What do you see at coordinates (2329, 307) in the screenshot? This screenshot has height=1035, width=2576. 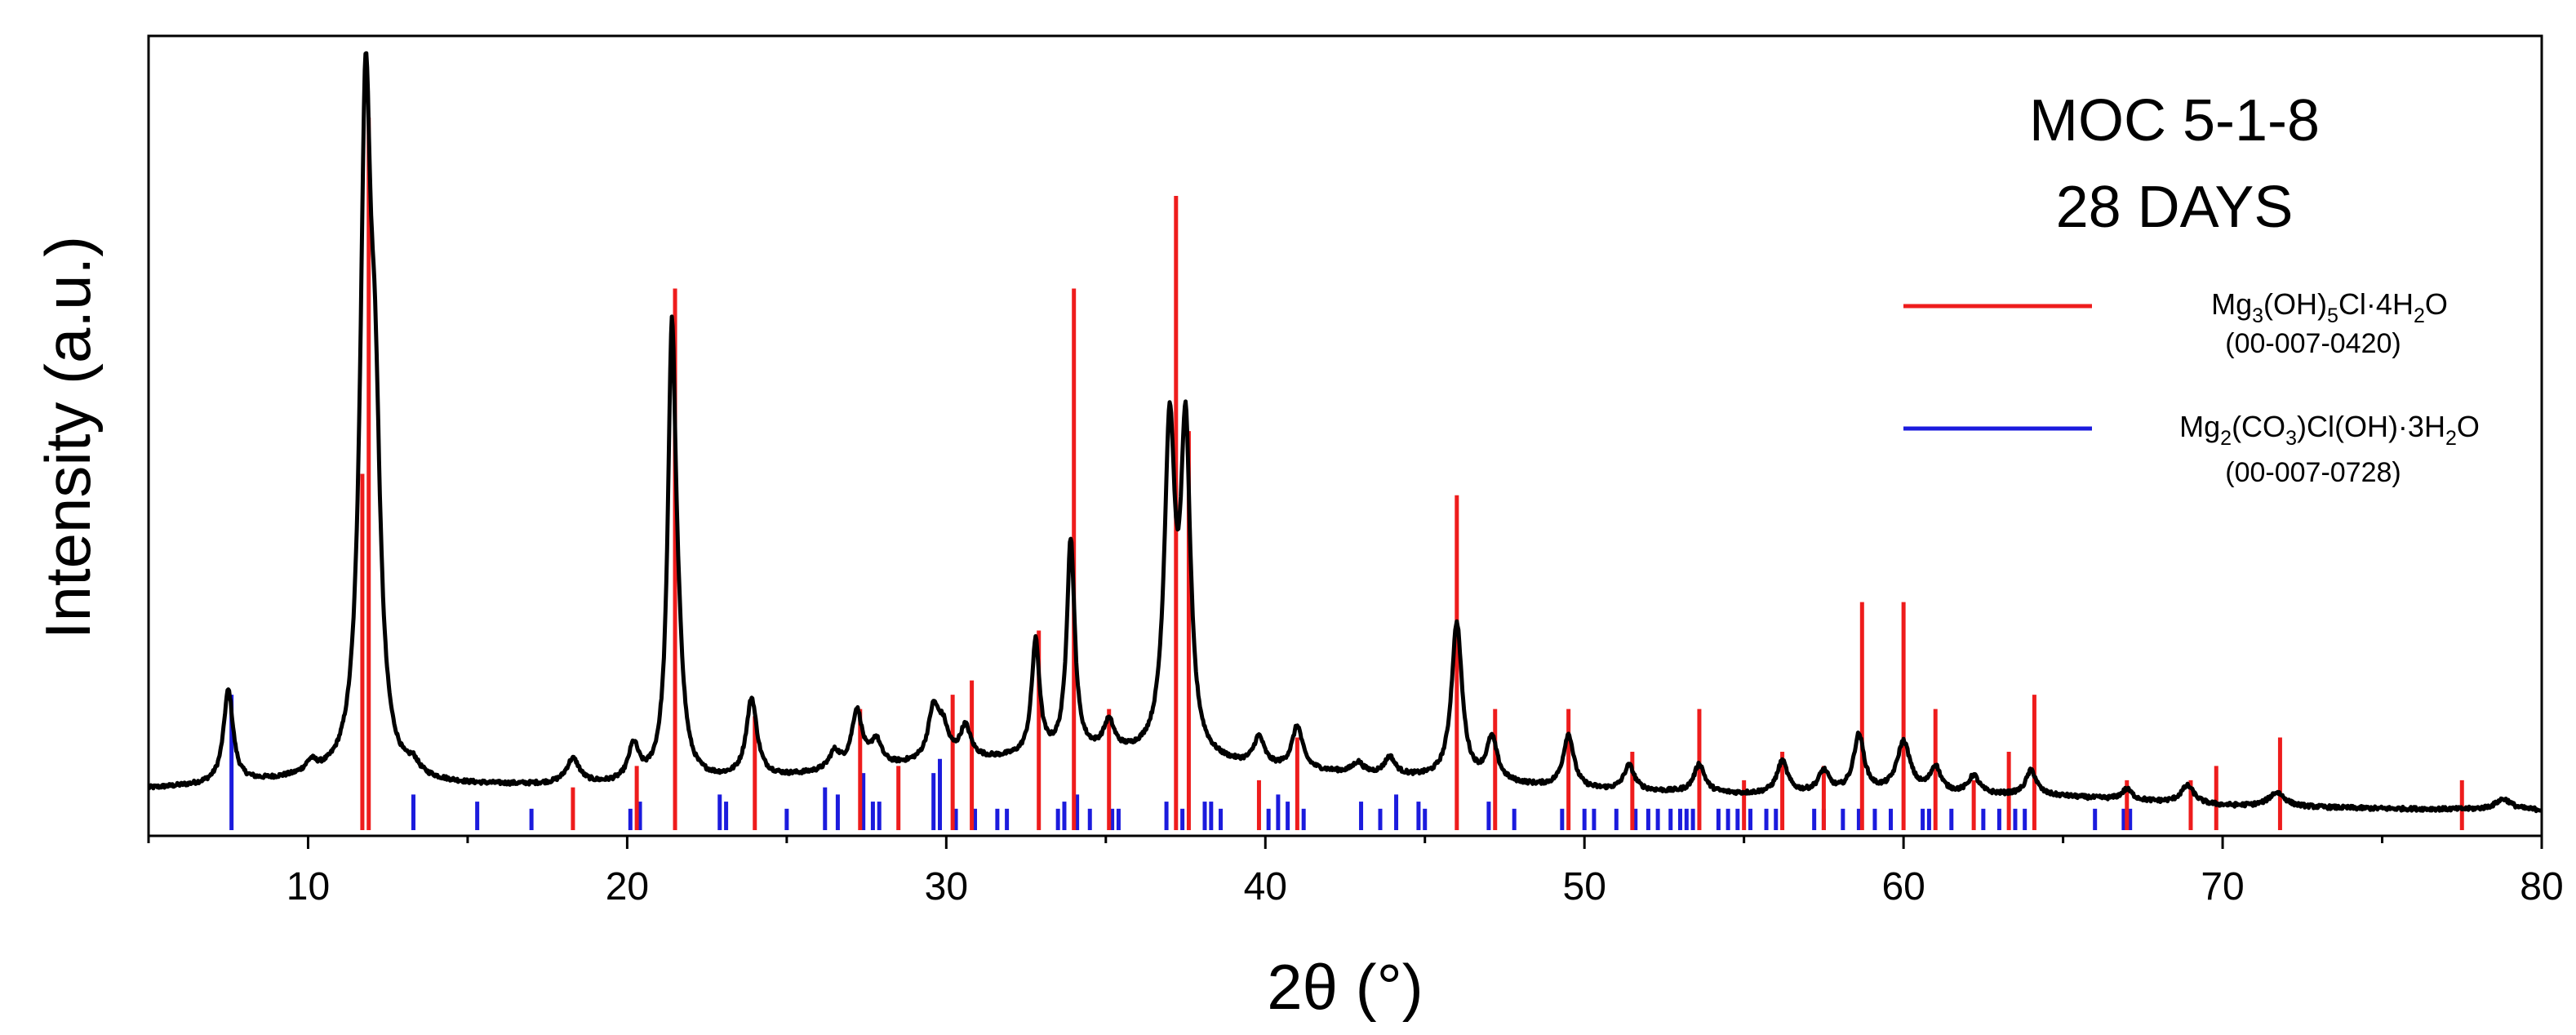 I see `legend-label-1: Mg3(OH)5Cl·4H2O` at bounding box center [2329, 307].